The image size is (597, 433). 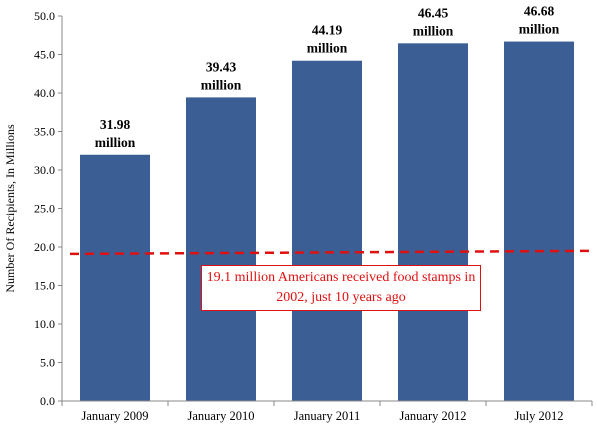 What do you see at coordinates (331, 252) in the screenshot?
I see `reference-line-2002` at bounding box center [331, 252].